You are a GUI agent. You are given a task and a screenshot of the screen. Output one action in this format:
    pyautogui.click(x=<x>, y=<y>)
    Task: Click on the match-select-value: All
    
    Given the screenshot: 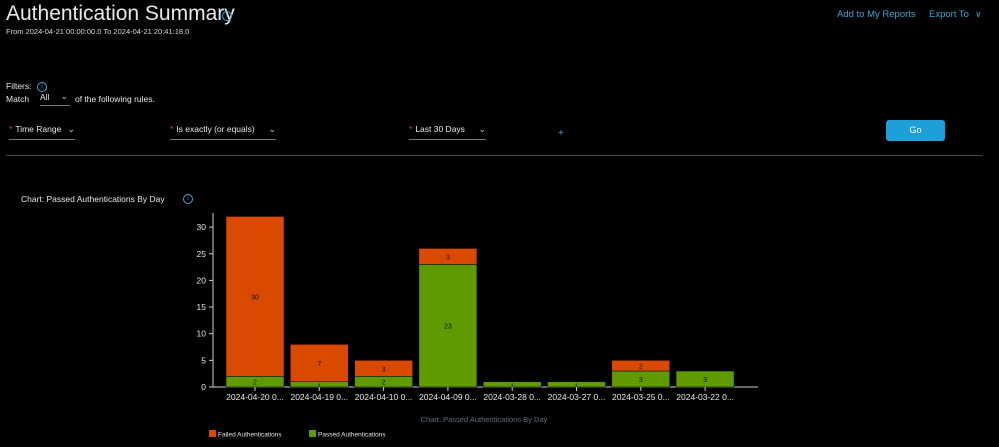 What is the action you would take?
    pyautogui.click(x=45, y=97)
    